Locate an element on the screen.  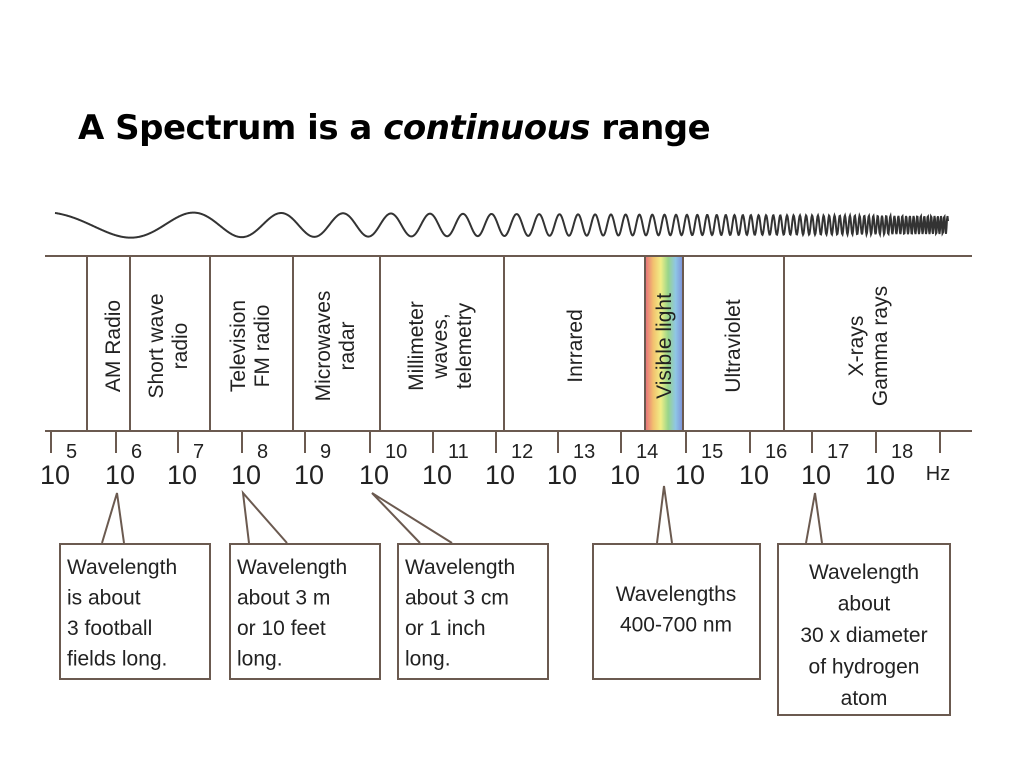
scale-exponent: 5 is located at coordinates (71, 452).